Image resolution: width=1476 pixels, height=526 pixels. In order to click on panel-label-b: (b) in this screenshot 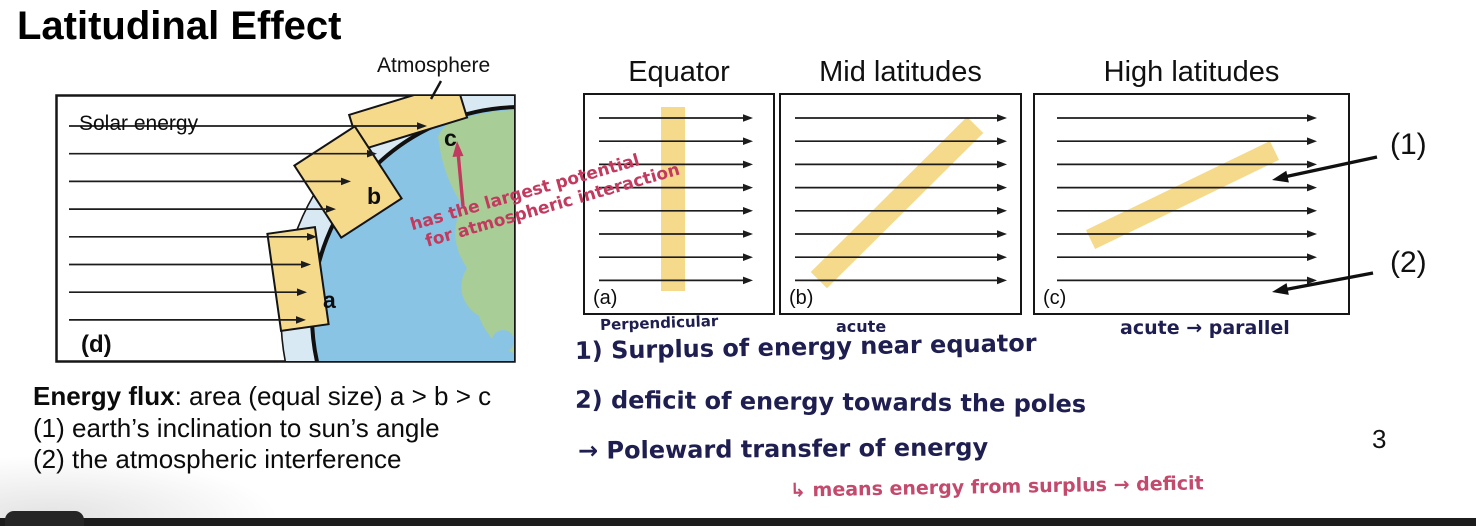, I will do `click(801, 298)`.